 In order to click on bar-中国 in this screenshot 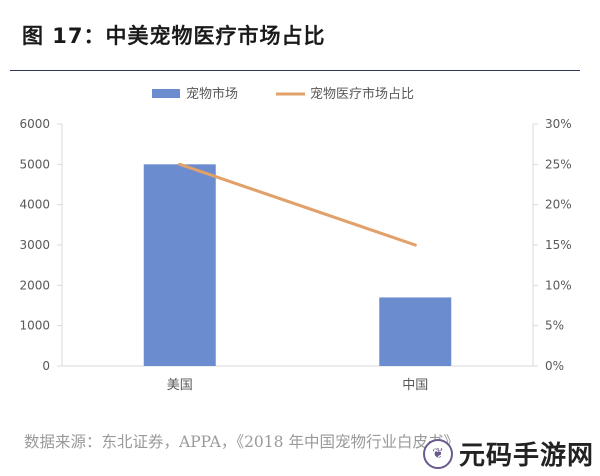, I will do `click(415, 331)`.